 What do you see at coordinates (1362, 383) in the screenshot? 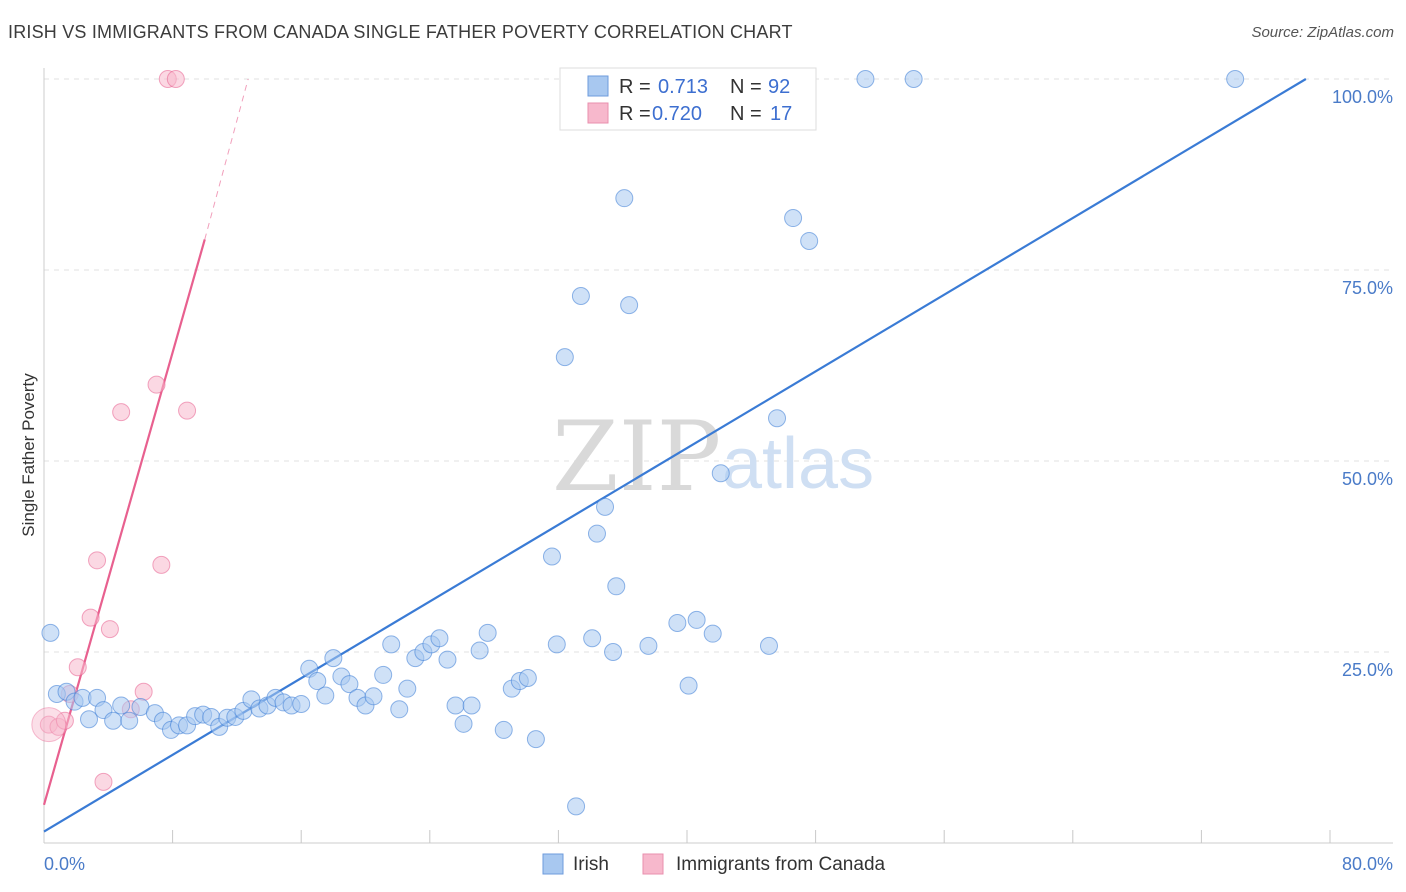
I see `y-tick-labels: 25.0% 50.0% 75.0% 100.0%` at bounding box center [1362, 383].